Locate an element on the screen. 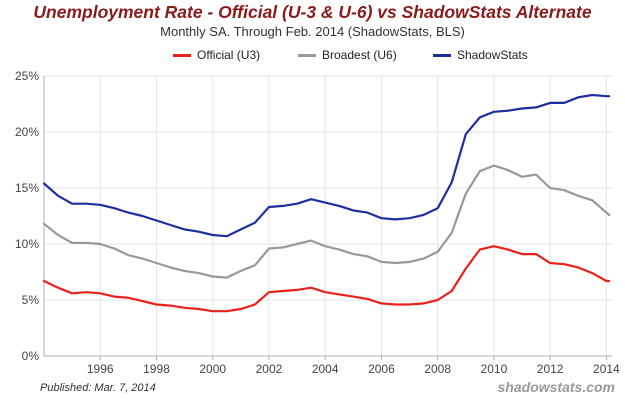 Image resolution: width=625 pixels, height=400 pixels. x-tick-label-2014: 2014 is located at coordinates (606, 369).